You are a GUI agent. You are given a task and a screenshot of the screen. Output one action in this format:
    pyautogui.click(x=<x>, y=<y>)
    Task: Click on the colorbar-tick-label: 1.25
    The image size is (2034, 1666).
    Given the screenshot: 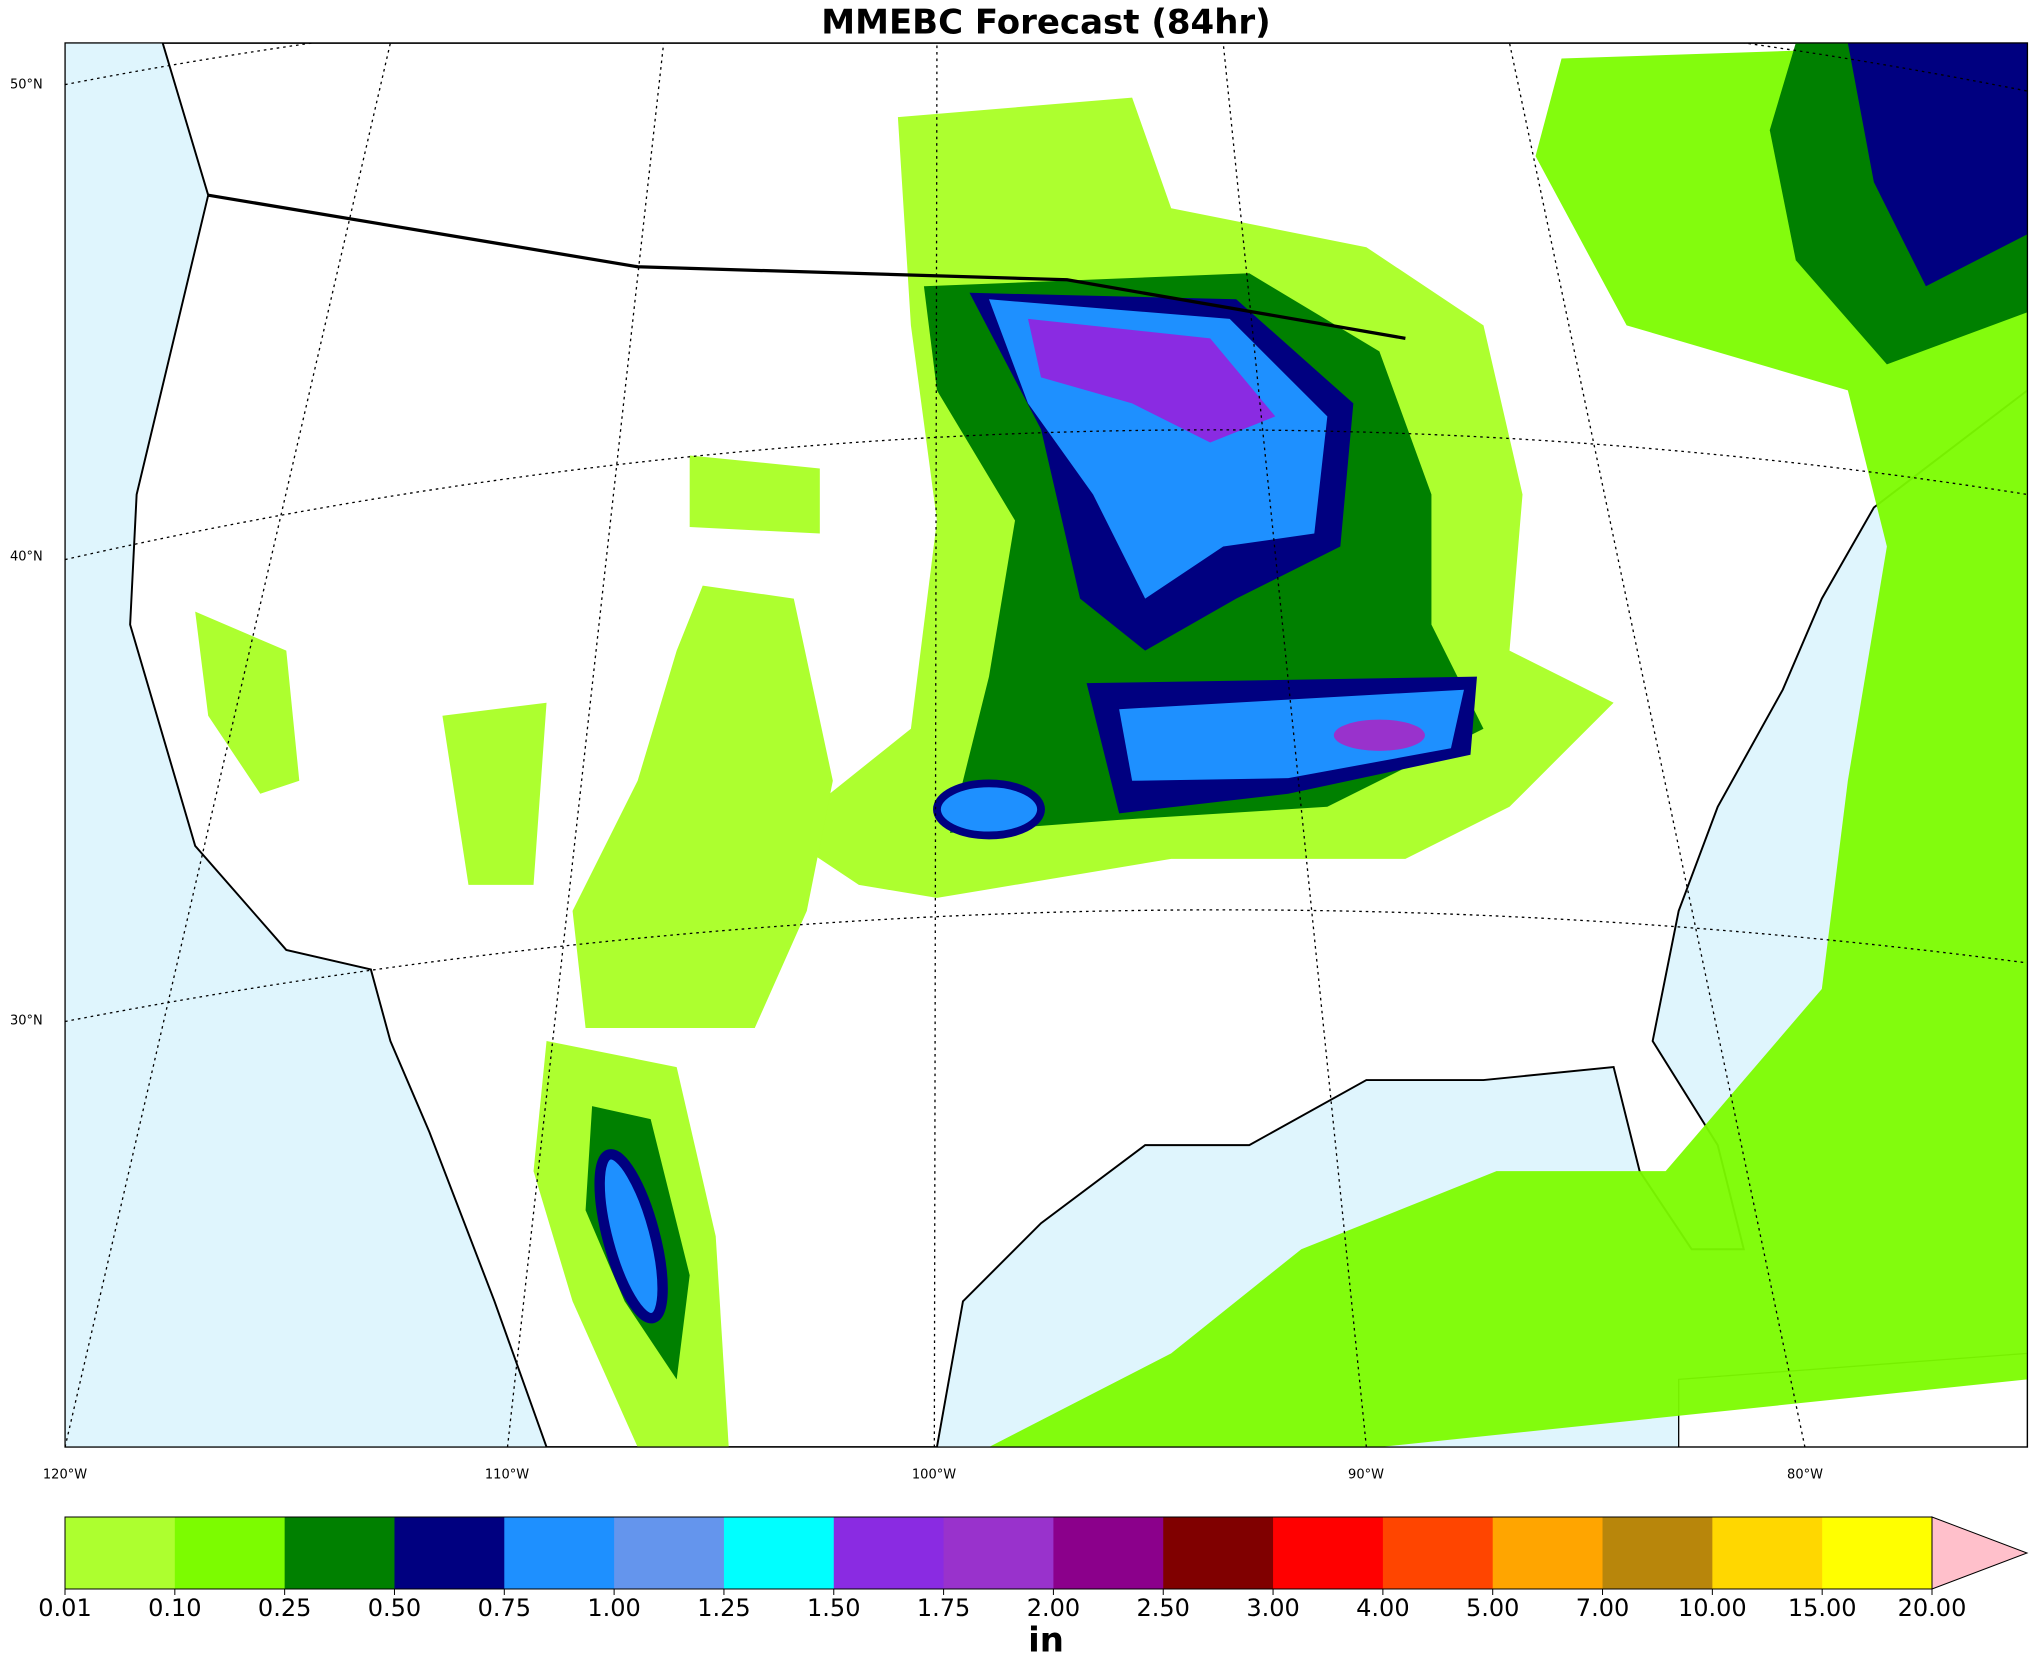 What is the action you would take?
    pyautogui.click(x=723, y=1608)
    